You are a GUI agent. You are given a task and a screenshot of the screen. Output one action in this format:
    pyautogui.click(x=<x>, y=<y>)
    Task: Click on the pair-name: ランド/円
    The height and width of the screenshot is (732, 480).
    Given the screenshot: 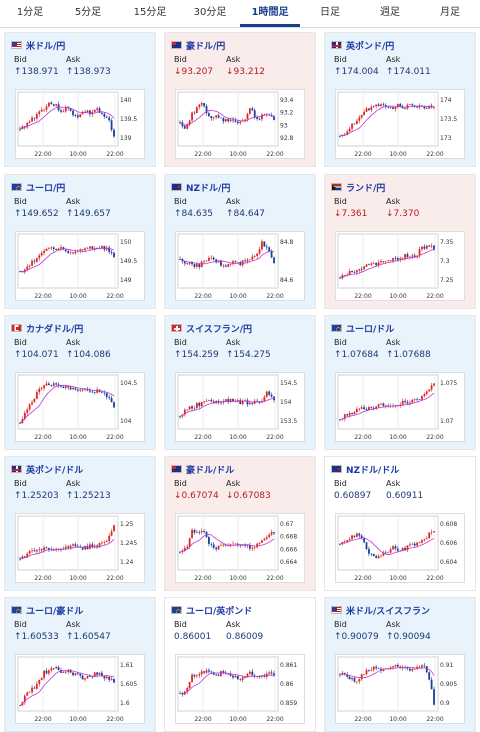 What is the action you would take?
    pyautogui.click(x=366, y=188)
    